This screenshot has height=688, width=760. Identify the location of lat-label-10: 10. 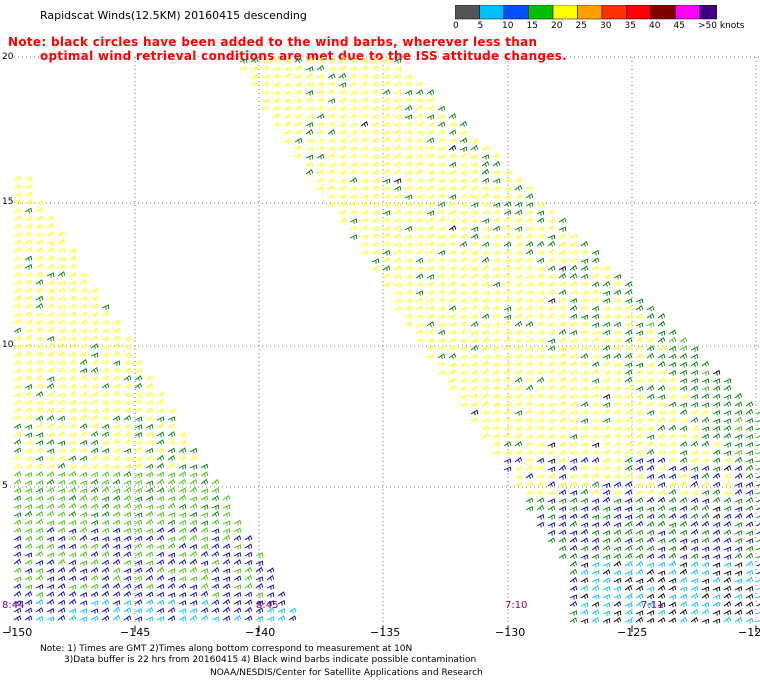
(8, 345).